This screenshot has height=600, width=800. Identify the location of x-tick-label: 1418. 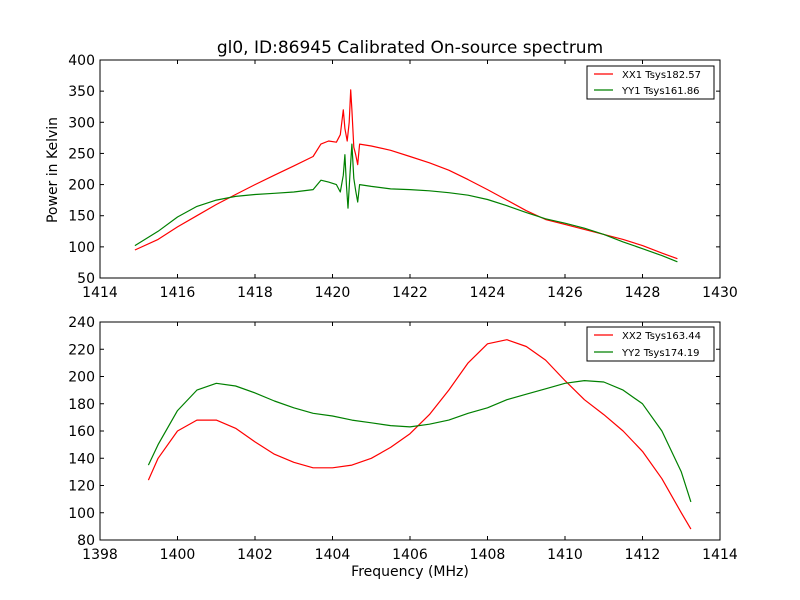
(255, 293).